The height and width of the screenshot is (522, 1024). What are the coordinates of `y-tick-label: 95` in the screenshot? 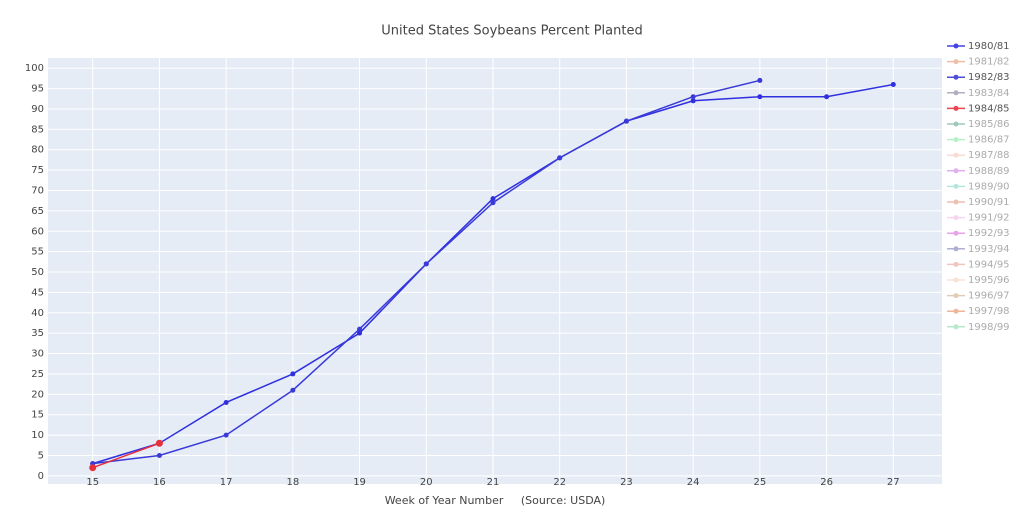 It's located at (37, 89).